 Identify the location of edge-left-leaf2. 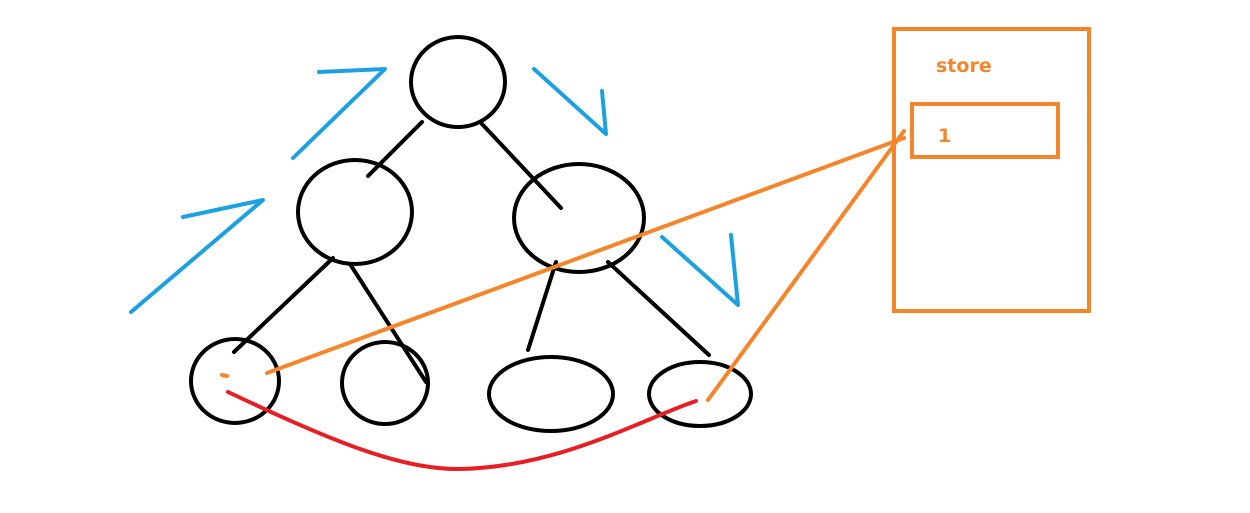
(388, 323).